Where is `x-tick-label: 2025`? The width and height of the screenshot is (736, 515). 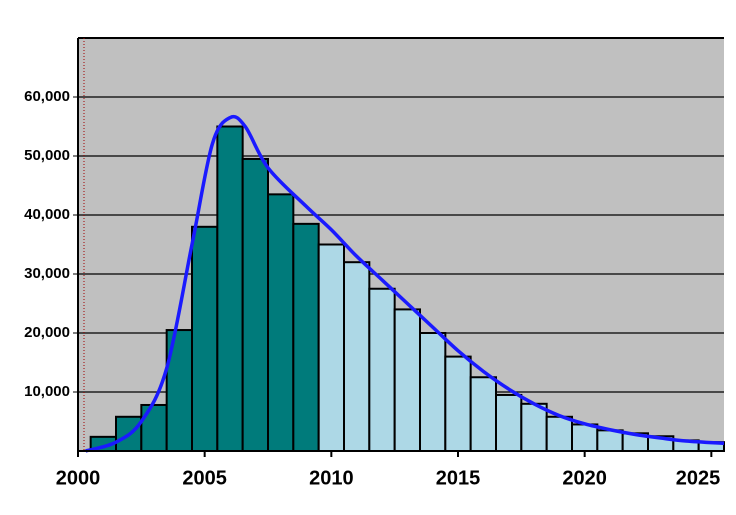 x-tick-label: 2025 is located at coordinates (698, 478).